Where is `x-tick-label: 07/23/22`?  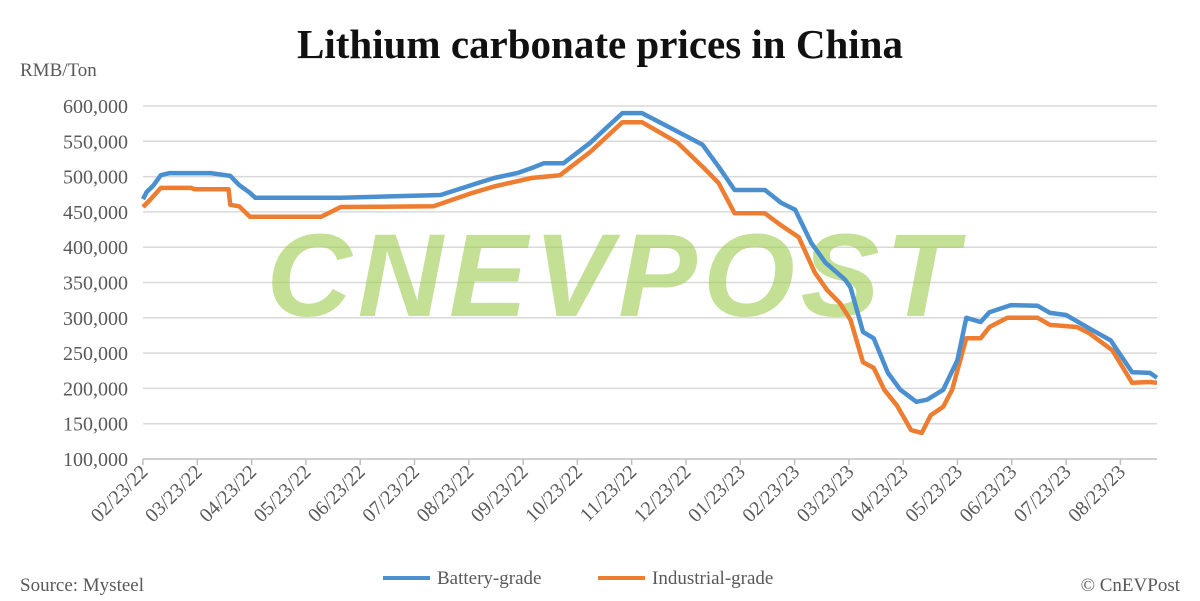
x-tick-label: 07/23/22 is located at coordinates (391, 494).